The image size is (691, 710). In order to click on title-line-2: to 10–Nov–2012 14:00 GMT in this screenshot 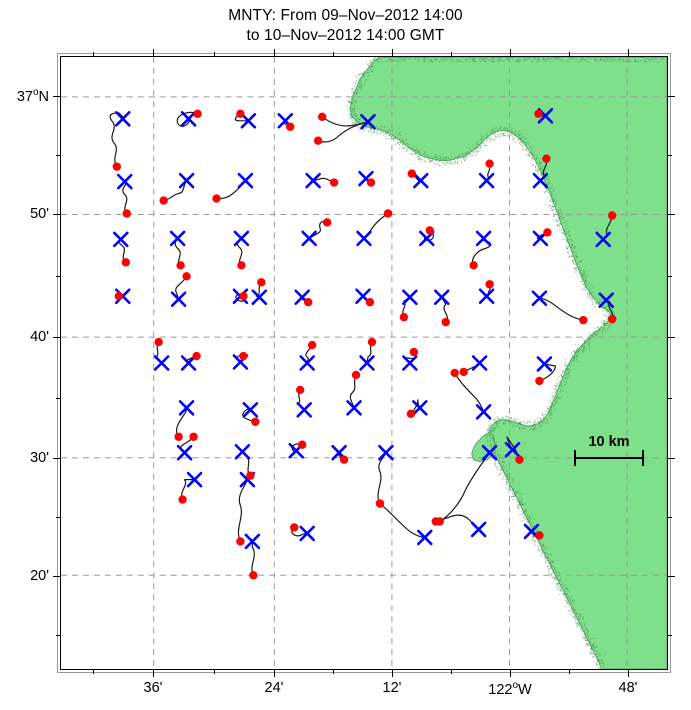, I will do `click(345, 35)`.